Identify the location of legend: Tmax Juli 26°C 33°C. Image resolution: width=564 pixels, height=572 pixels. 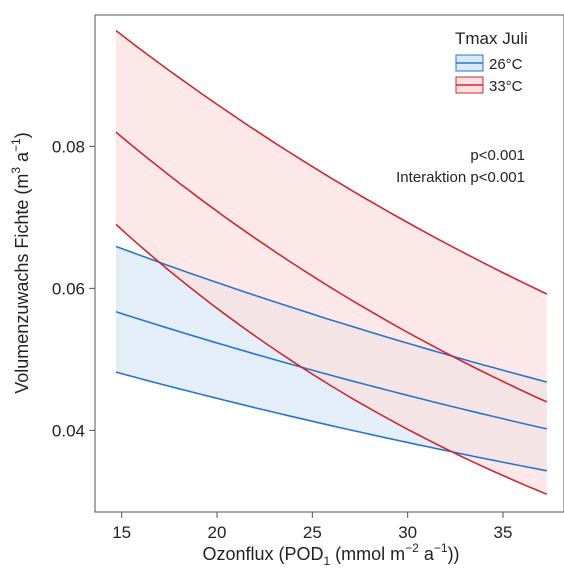
(491, 62).